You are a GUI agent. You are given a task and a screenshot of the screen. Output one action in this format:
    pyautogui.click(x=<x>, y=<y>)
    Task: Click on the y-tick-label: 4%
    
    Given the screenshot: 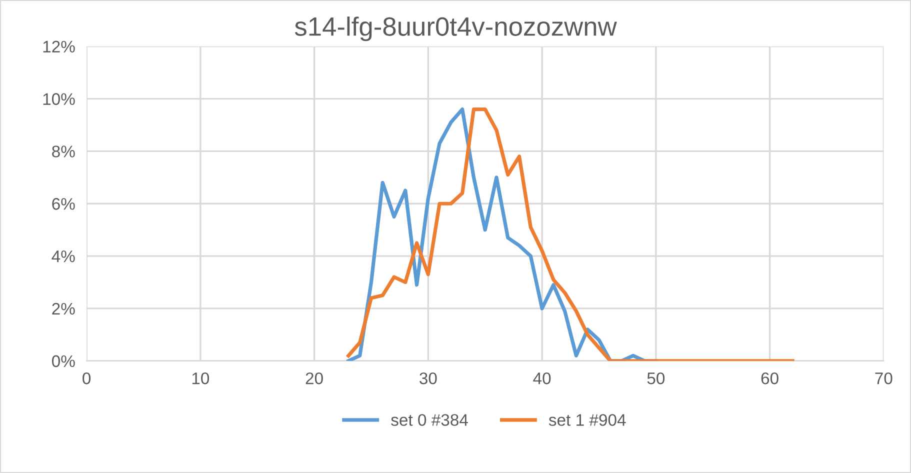 What is the action you would take?
    pyautogui.click(x=63, y=256)
    